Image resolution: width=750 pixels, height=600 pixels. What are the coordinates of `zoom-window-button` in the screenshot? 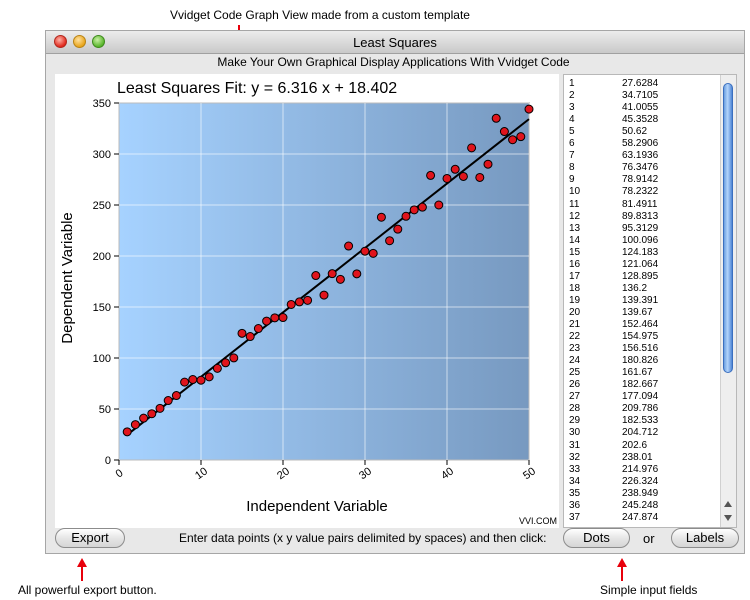 It's located at (98, 41).